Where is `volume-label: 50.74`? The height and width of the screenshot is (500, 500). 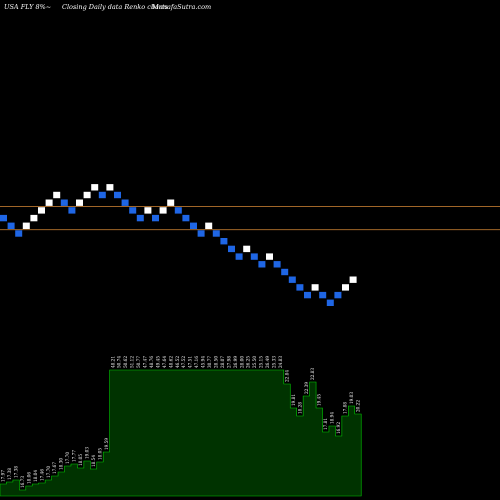 volume-label: 50.74 is located at coordinates (119, 362).